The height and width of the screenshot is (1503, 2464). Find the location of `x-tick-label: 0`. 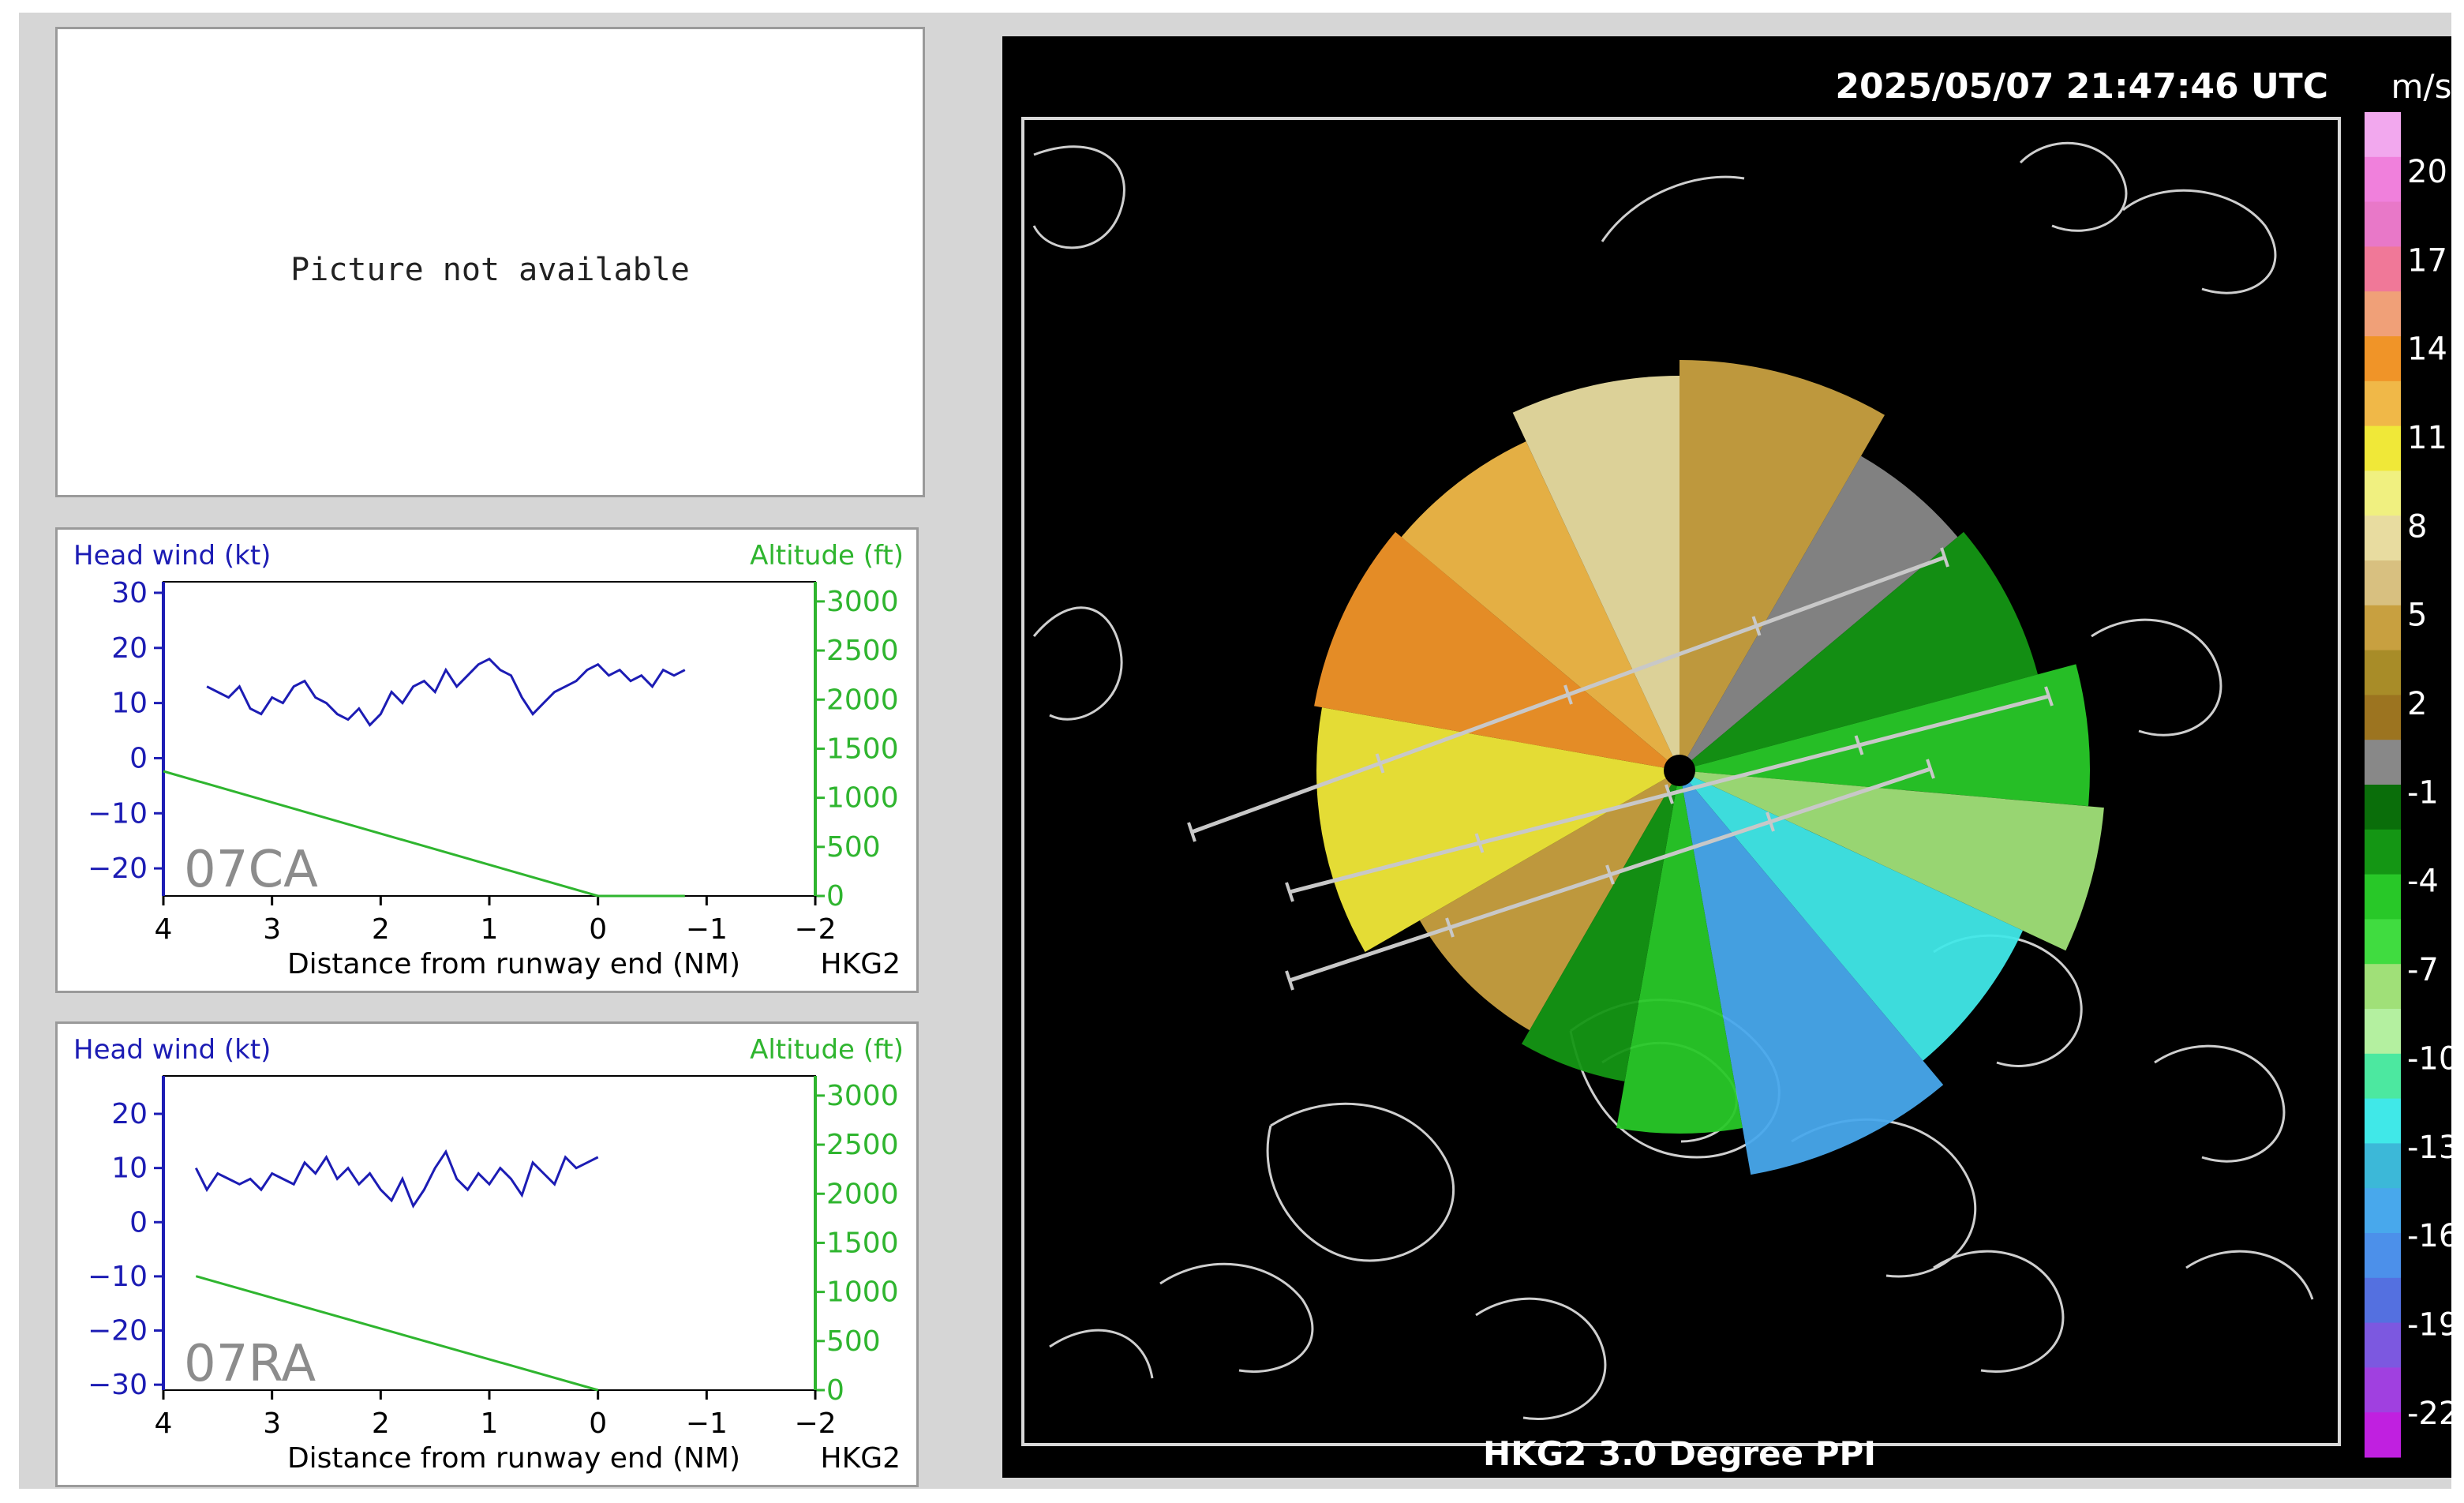

x-tick-label: 0 is located at coordinates (598, 1423).